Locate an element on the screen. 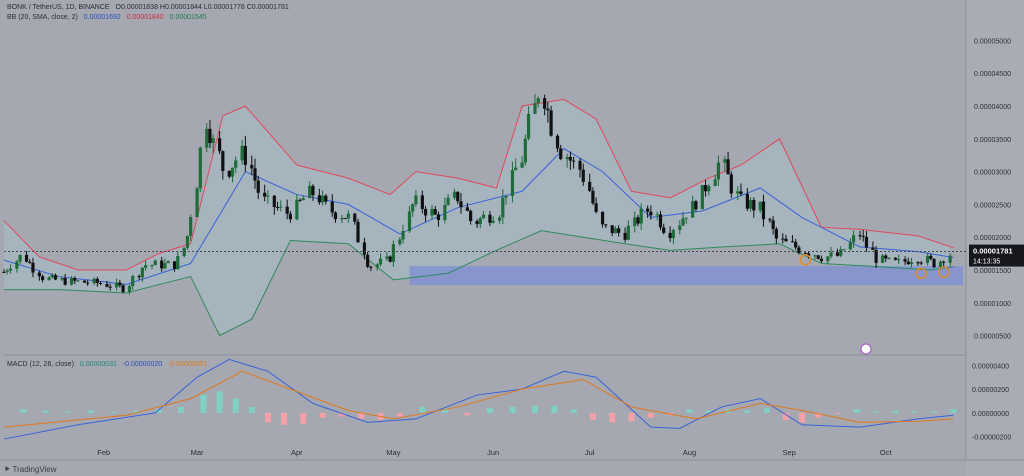 Image resolution: width=1024 pixels, height=476 pixels. time-axis-tick-label: Oct is located at coordinates (886, 452).